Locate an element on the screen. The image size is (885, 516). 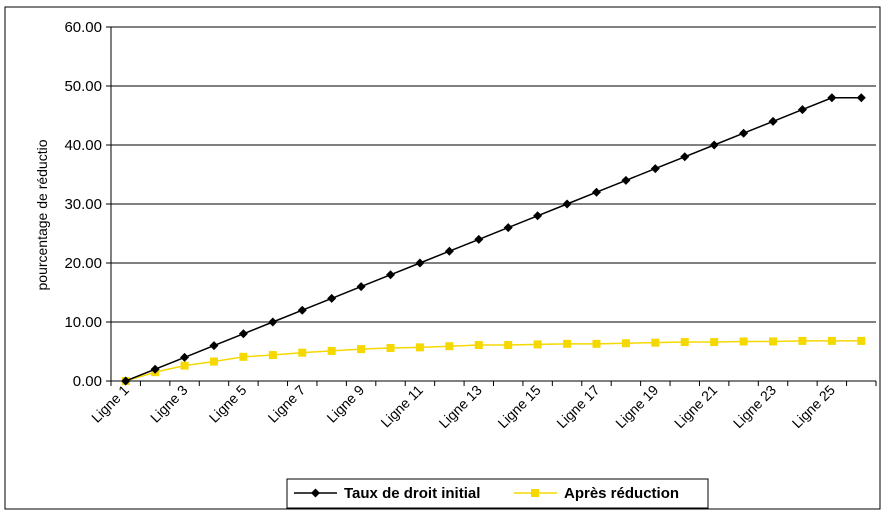
y-tick-label: 60.00 is located at coordinates (83, 27).